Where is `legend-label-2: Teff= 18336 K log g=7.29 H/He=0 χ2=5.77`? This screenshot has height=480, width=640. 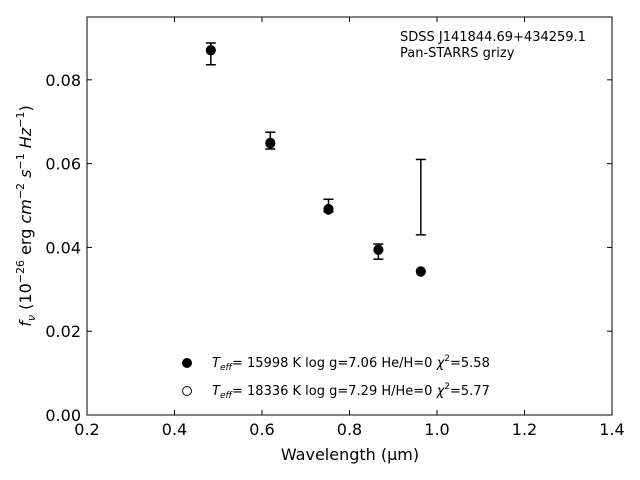 legend-label-2: Teff= 18336 K log g=7.29 H/He=0 χ2=5.77 is located at coordinates (351, 391).